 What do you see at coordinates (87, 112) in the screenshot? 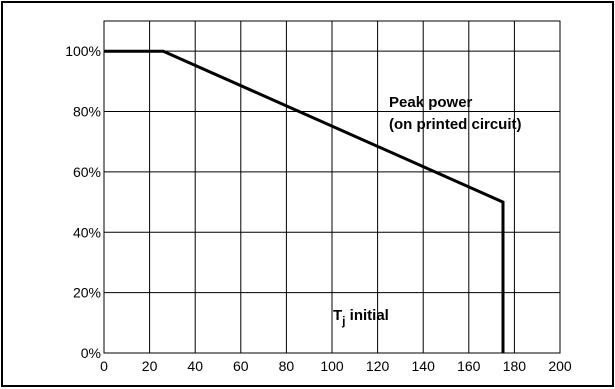
I see `y-tick-label: 80%` at bounding box center [87, 112].